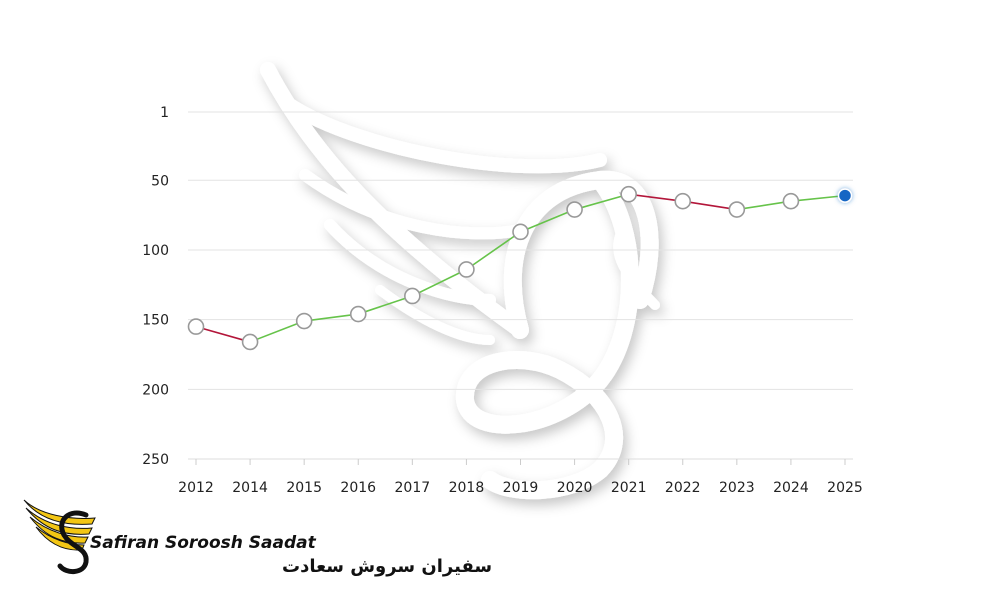  Describe the element at coordinates (520, 232) in the screenshot. I see `data-point-2019` at that location.